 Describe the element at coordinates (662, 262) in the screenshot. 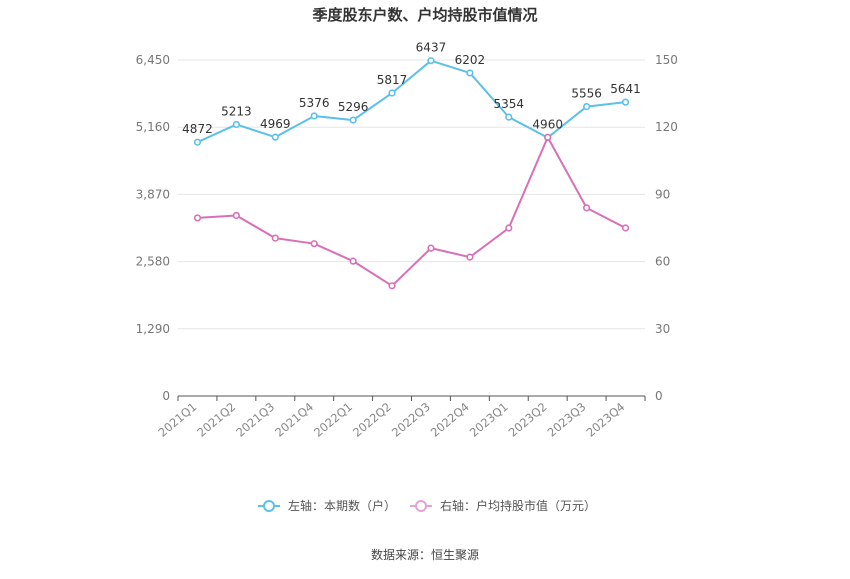

I see `y-right-tick-label: 60` at that location.